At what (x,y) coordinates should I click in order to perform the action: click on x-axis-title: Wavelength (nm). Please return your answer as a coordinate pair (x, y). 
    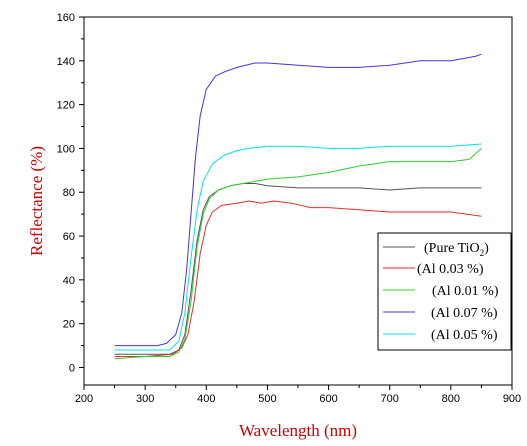
    Looking at the image, I should click on (298, 430).